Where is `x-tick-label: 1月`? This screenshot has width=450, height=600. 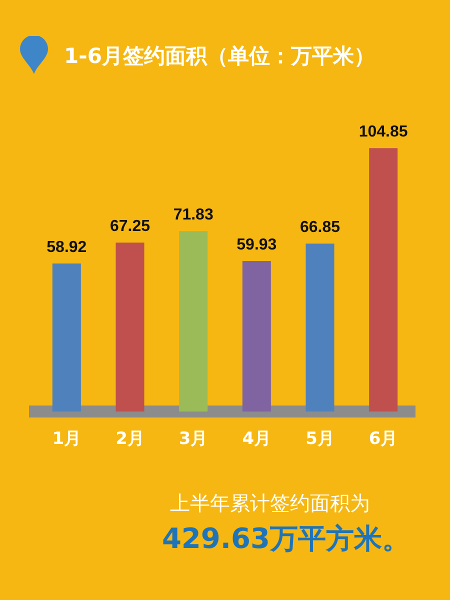 x-tick-label: 1月 is located at coordinates (67, 439).